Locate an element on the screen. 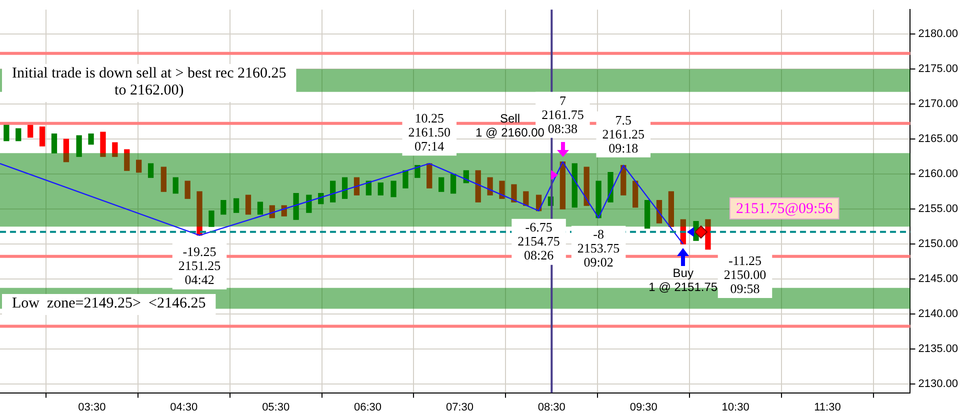 The width and height of the screenshot is (965, 417). x-tick-label: 10:30 is located at coordinates (736, 407).